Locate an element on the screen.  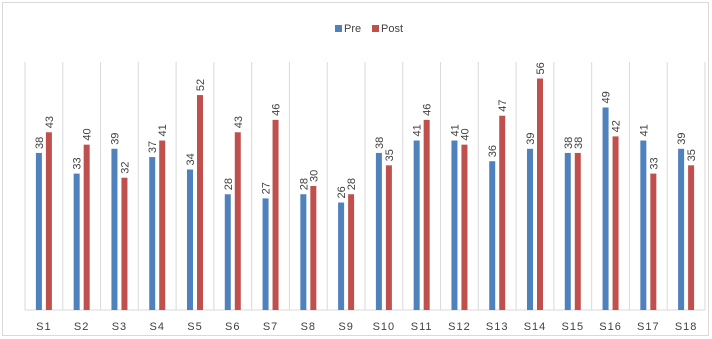
data-label-pre-s18: 39 is located at coordinates (682, 139).